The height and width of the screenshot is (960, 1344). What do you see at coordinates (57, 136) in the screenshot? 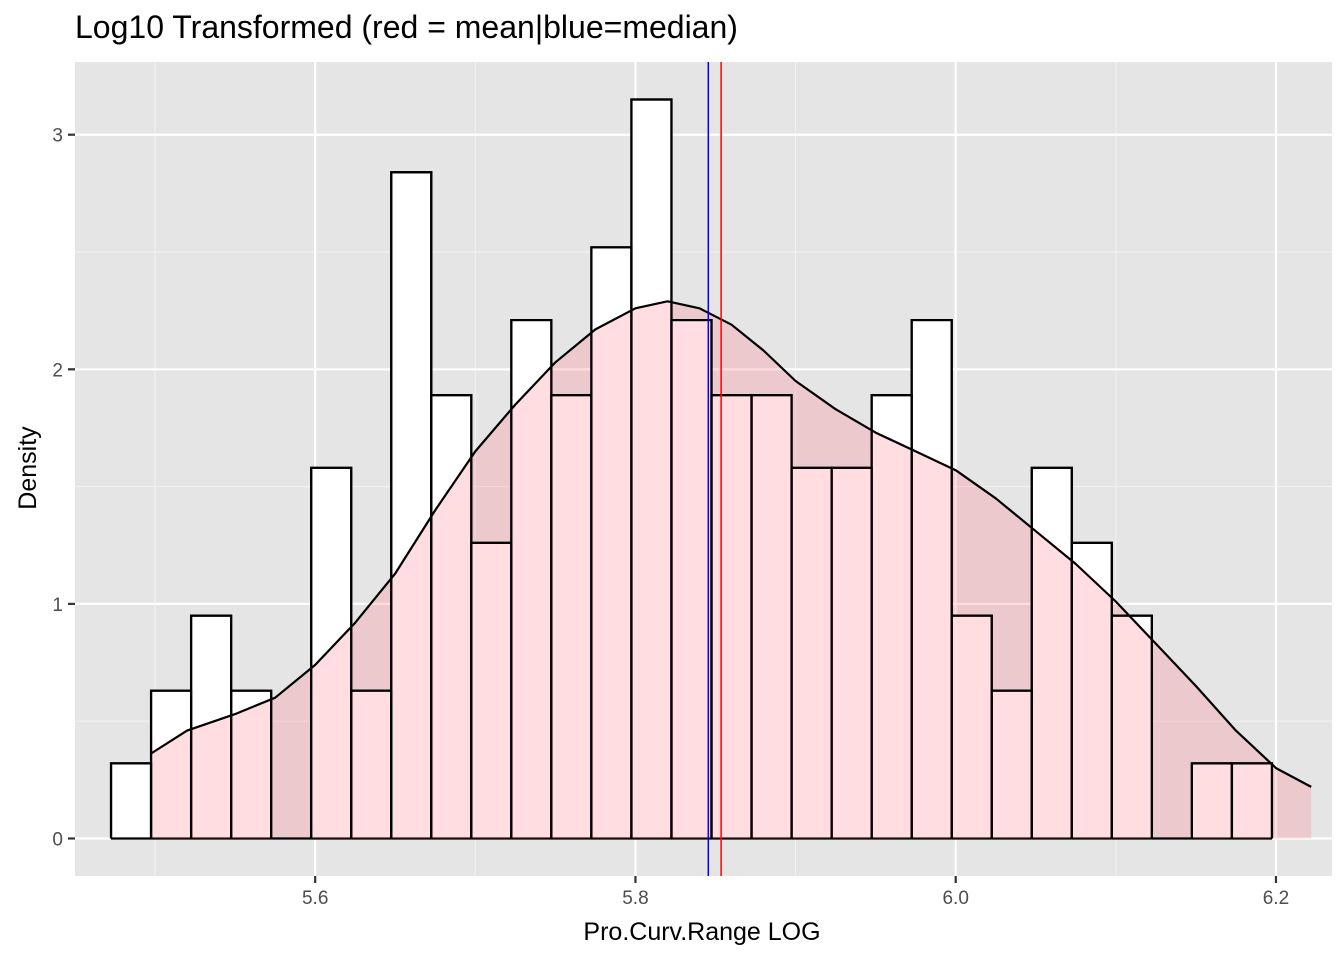
I see `y-tick-label: 3` at bounding box center [57, 136].